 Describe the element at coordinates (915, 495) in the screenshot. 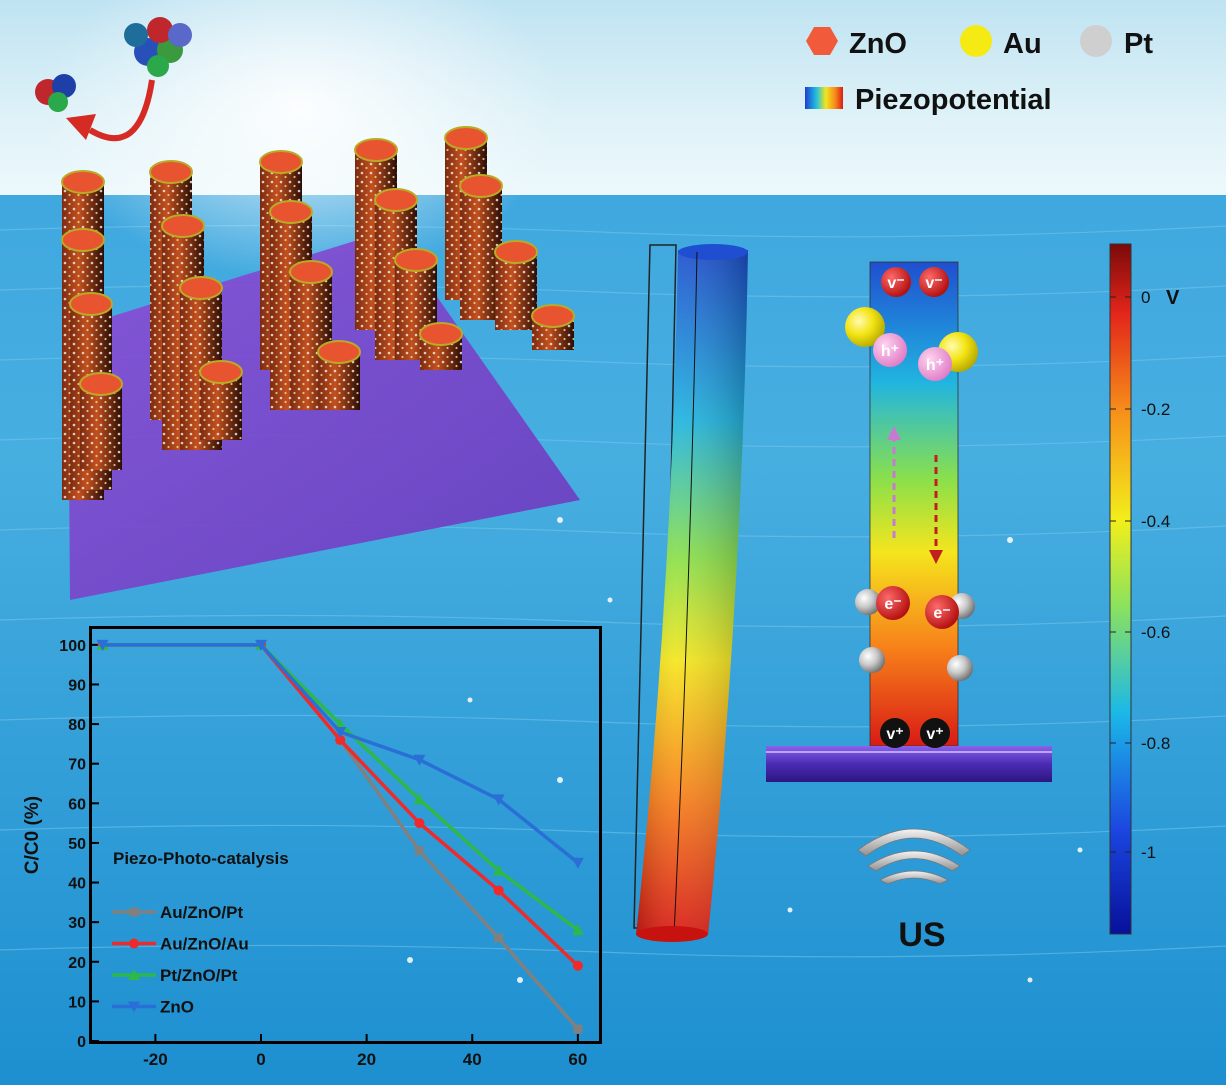

I see `charge-arrows` at that location.